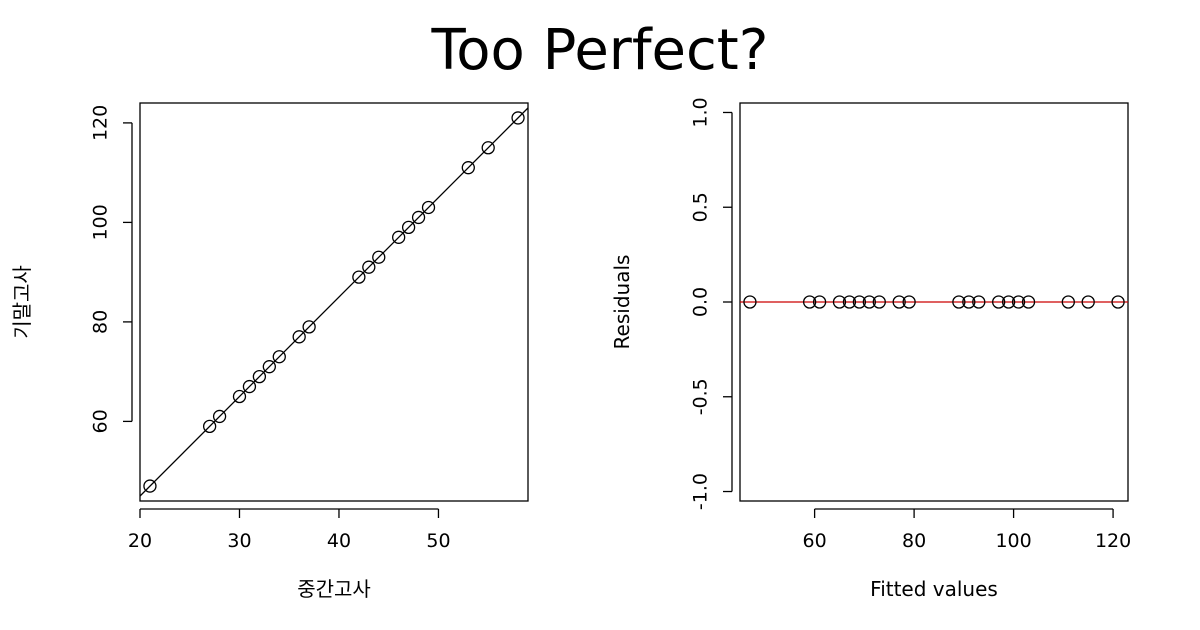  Describe the element at coordinates (339, 541) in the screenshot. I see `x-tick-label: 40` at that location.